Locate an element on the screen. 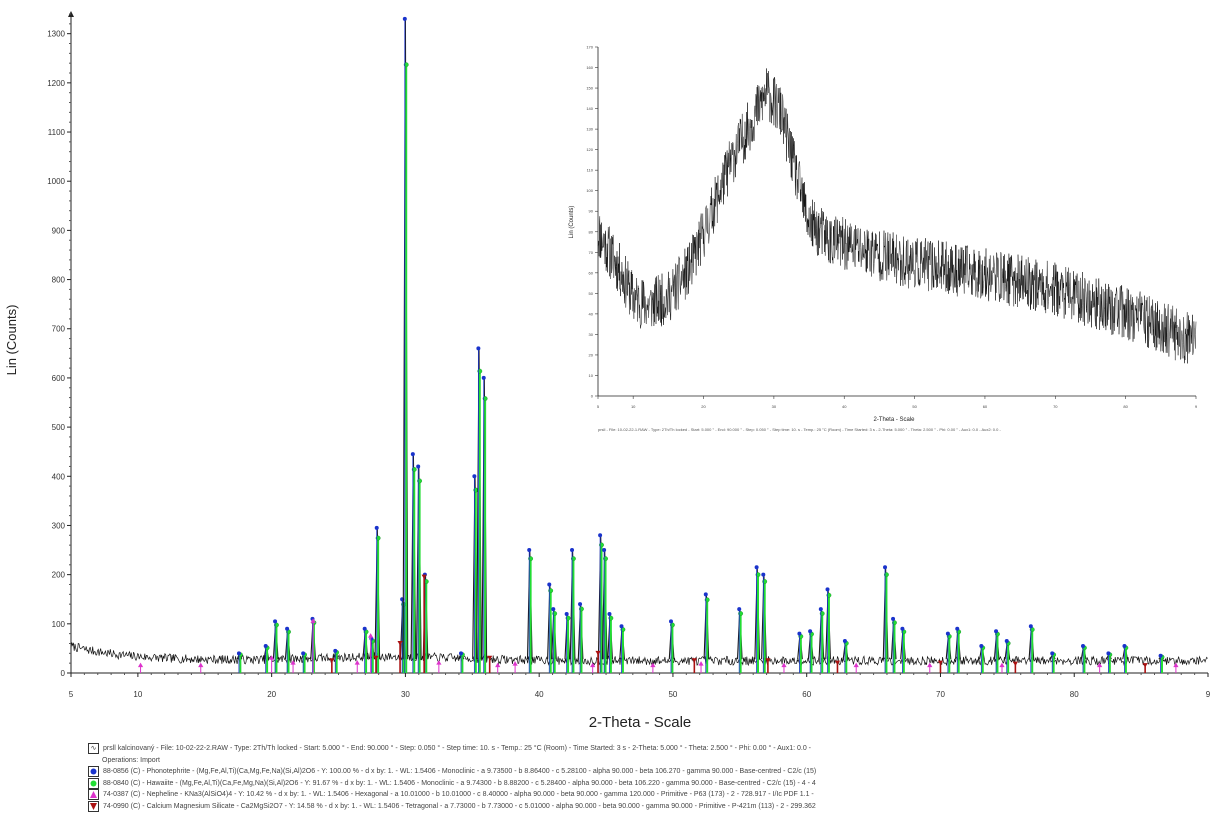 The height and width of the screenshot is (837, 1212). main-x-tick-label: 70 is located at coordinates (940, 694).